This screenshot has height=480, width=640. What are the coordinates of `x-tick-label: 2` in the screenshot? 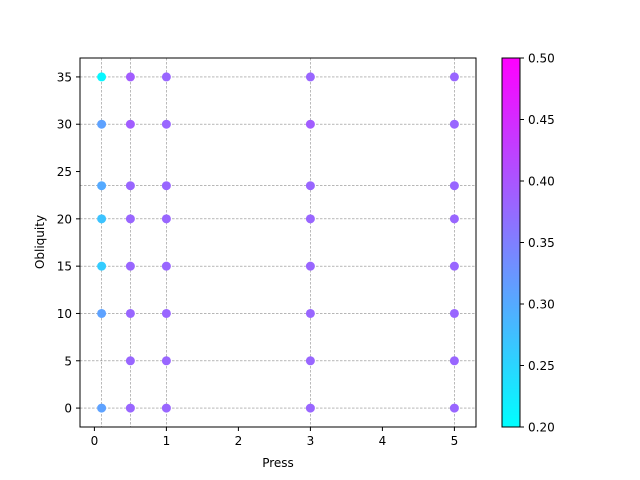 It's located at (239, 441).